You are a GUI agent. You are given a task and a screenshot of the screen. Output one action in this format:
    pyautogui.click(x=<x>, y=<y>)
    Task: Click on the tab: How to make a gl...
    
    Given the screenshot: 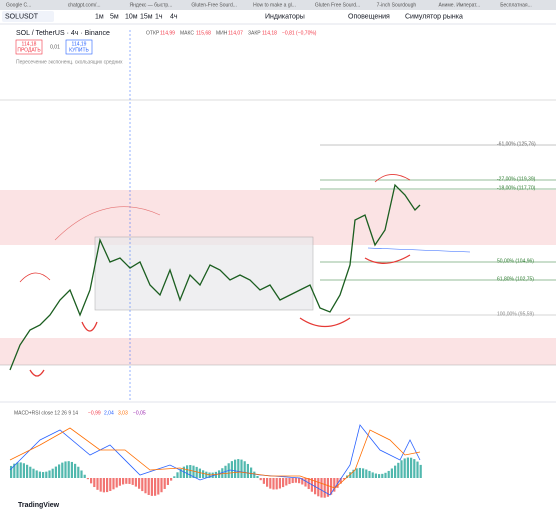 What is the action you would take?
    pyautogui.click(x=274, y=5)
    